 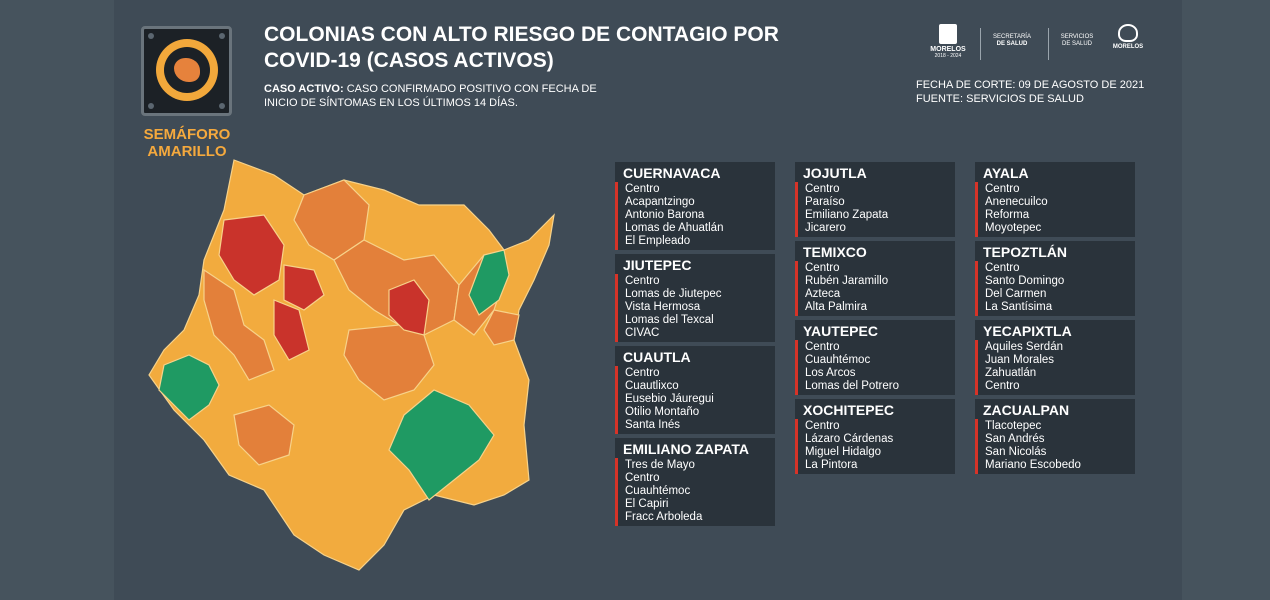 What do you see at coordinates (1033, 465) in the screenshot?
I see `colonia-item: Mariano Escobedo` at bounding box center [1033, 465].